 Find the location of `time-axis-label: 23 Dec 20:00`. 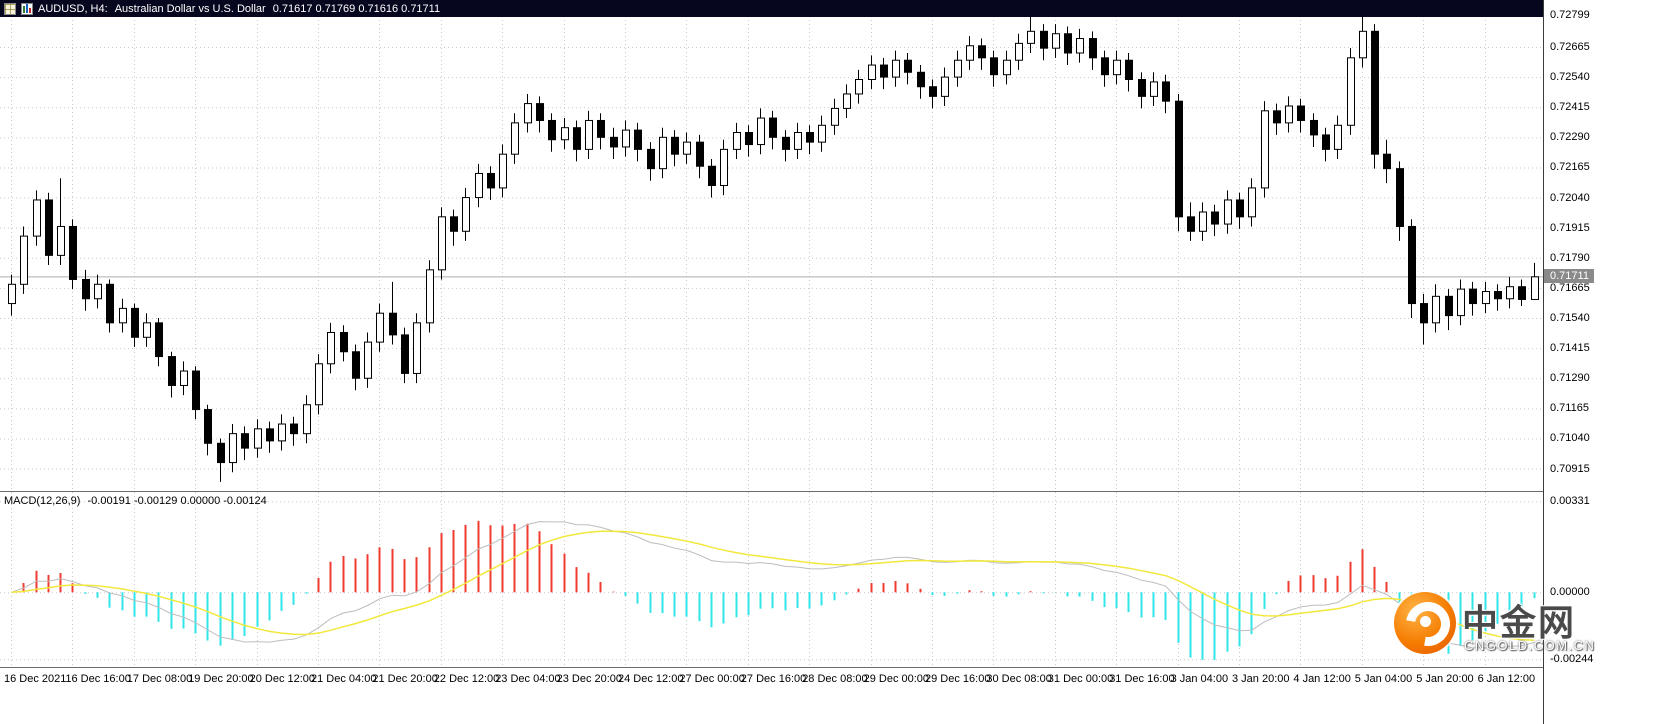

time-axis-label: 23 Dec 20:00 is located at coordinates (589, 679).